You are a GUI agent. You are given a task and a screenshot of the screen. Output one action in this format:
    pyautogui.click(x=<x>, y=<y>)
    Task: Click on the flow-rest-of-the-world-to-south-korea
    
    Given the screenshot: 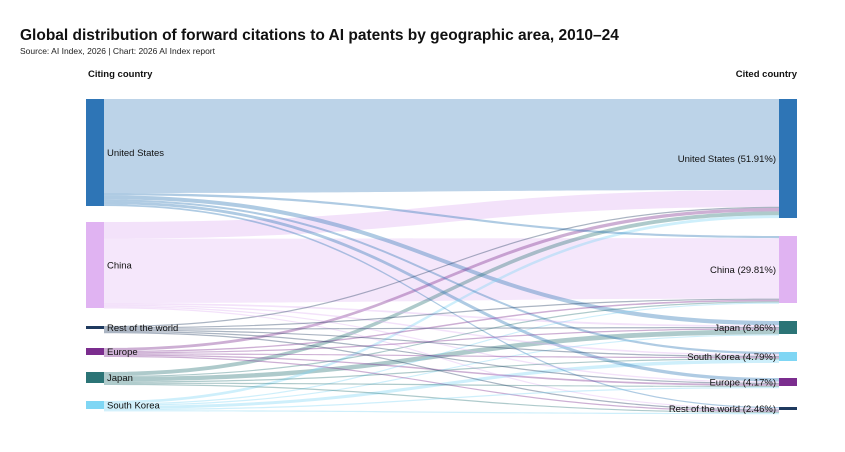 What is the action you would take?
    pyautogui.click(x=441, y=343)
    